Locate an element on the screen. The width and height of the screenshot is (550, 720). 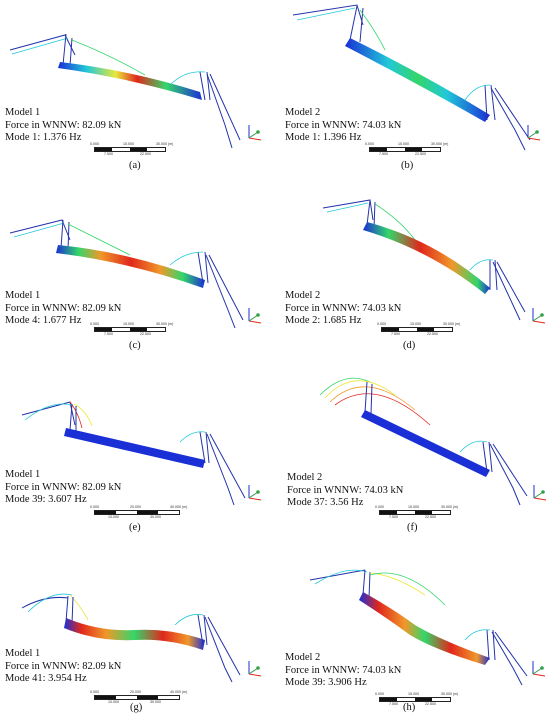
scale-bar-b: 0.000 15.000 30.000 (m) 7.500 22.500 is located at coordinates (410, 149).